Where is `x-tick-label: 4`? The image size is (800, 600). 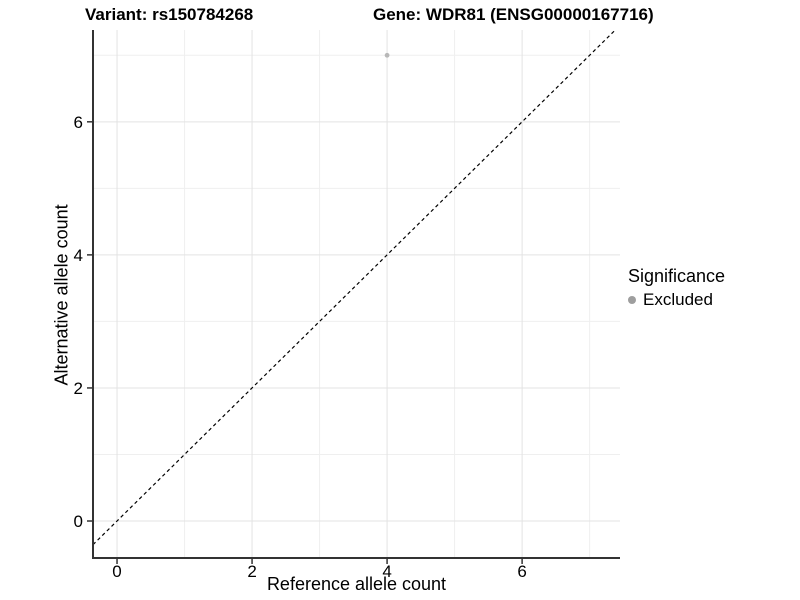 x-tick-label: 4 is located at coordinates (386, 571).